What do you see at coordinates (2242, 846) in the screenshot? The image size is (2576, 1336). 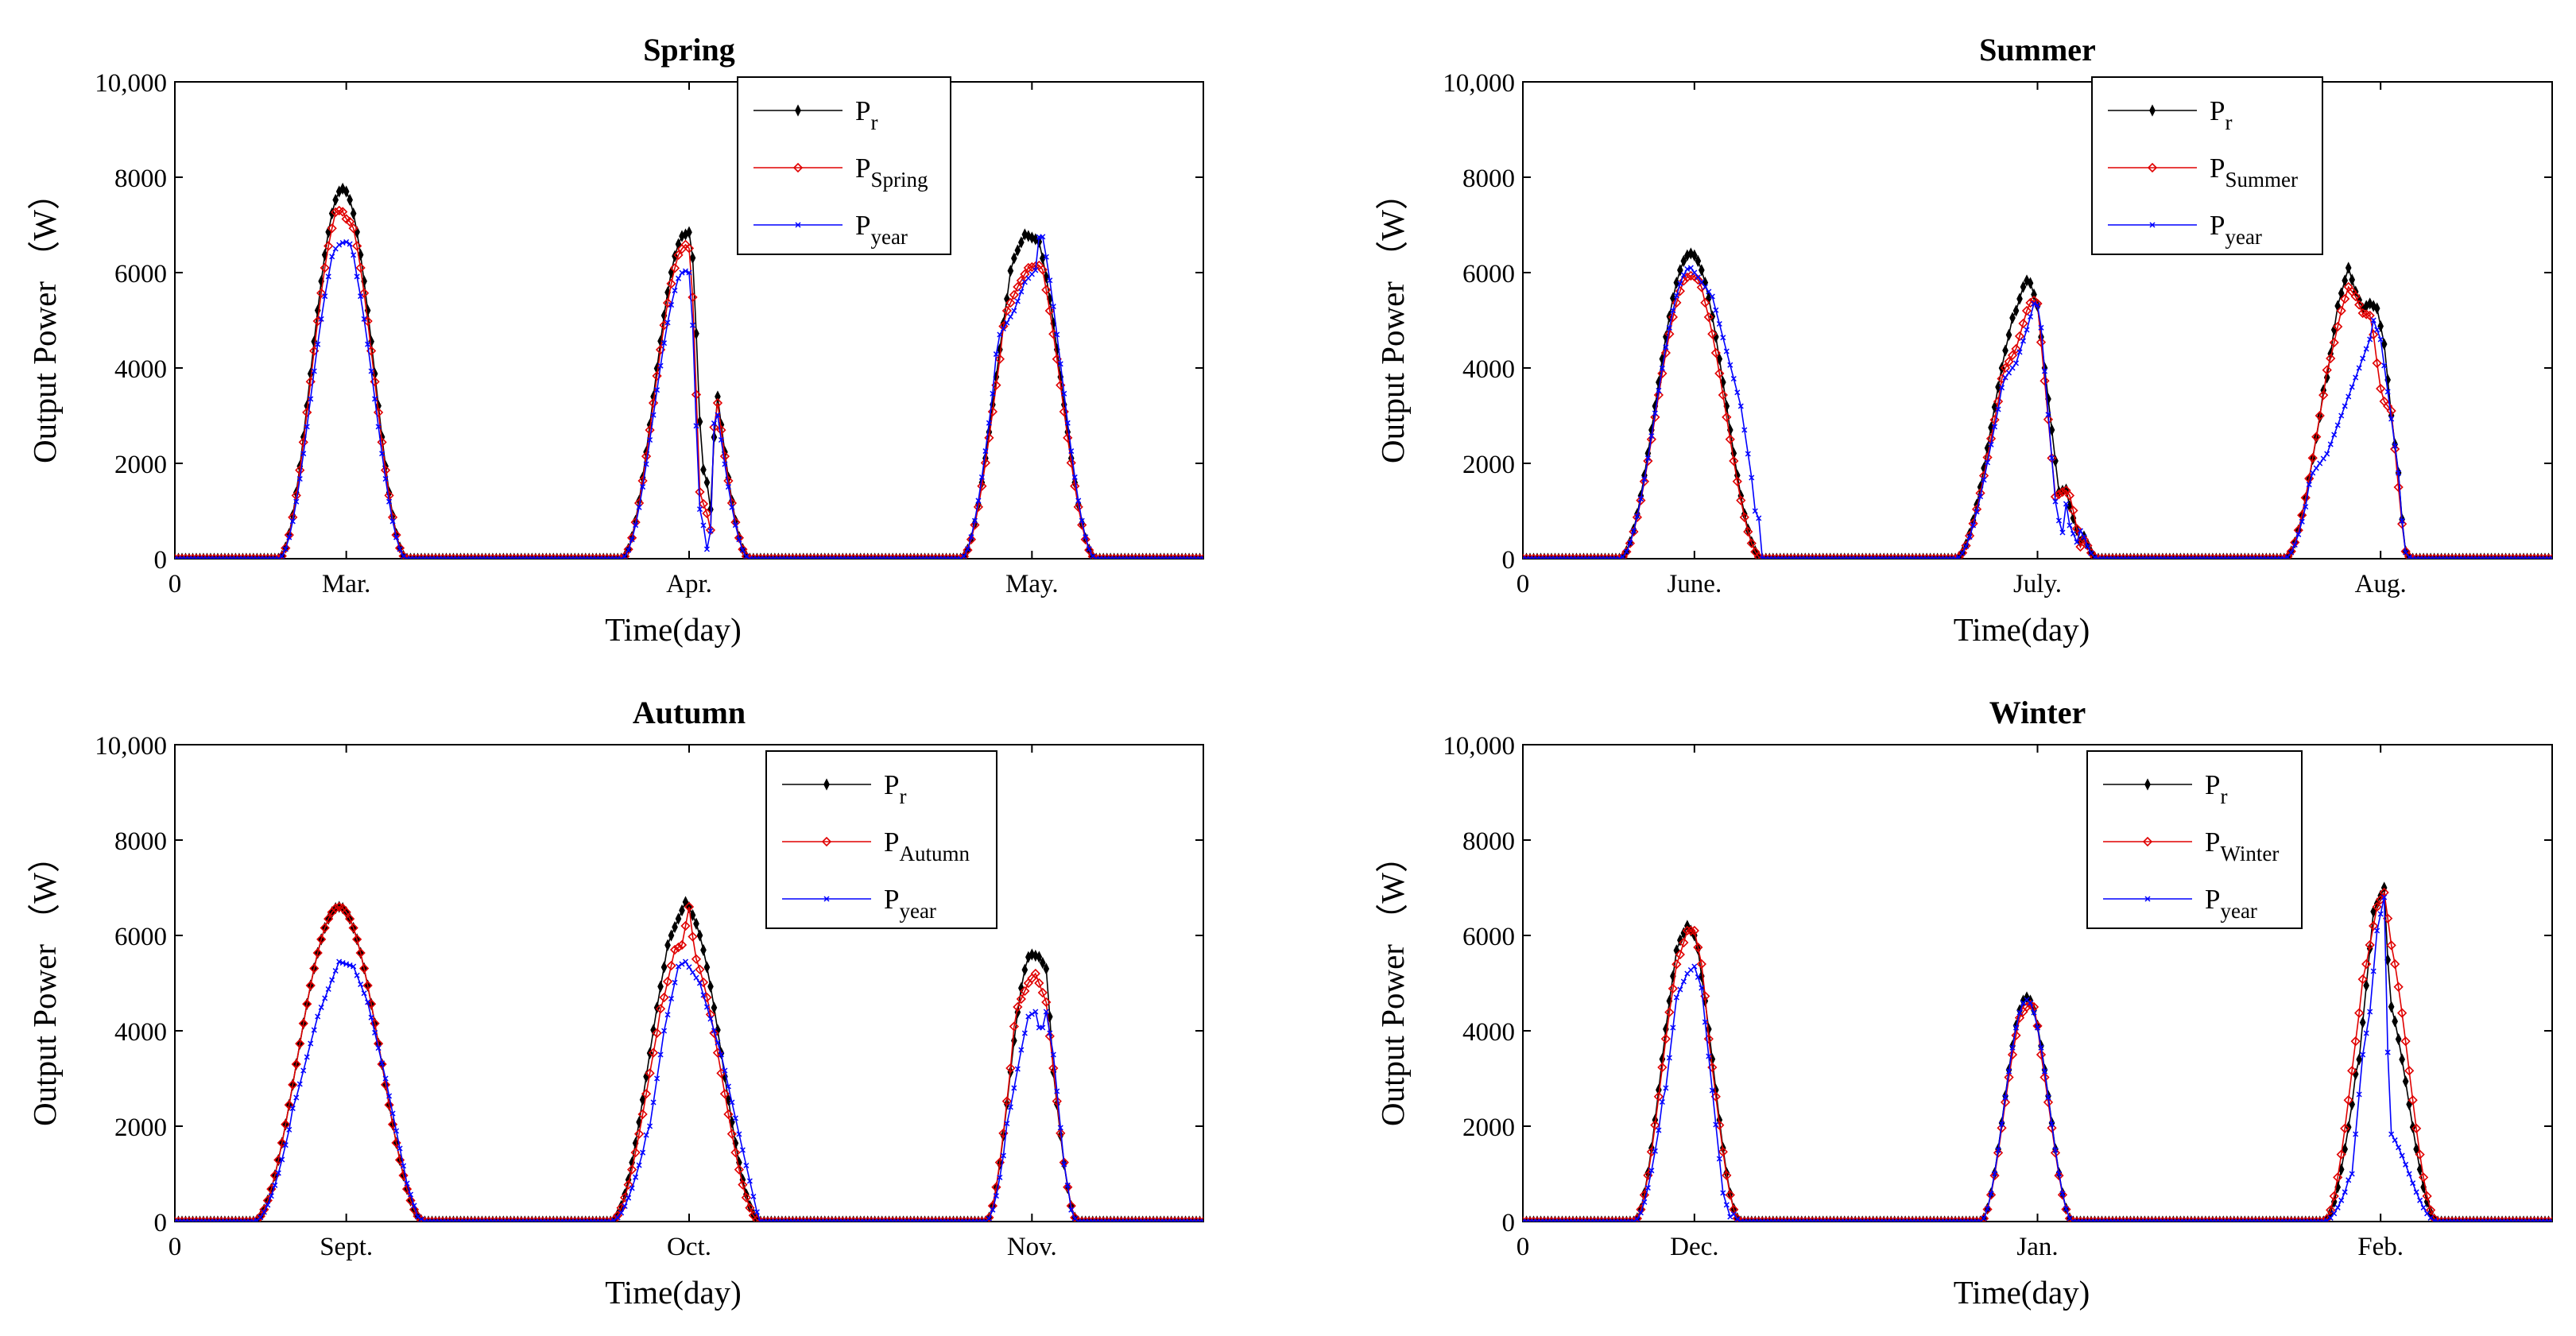 I see `legend-label-season: PWinter` at bounding box center [2242, 846].